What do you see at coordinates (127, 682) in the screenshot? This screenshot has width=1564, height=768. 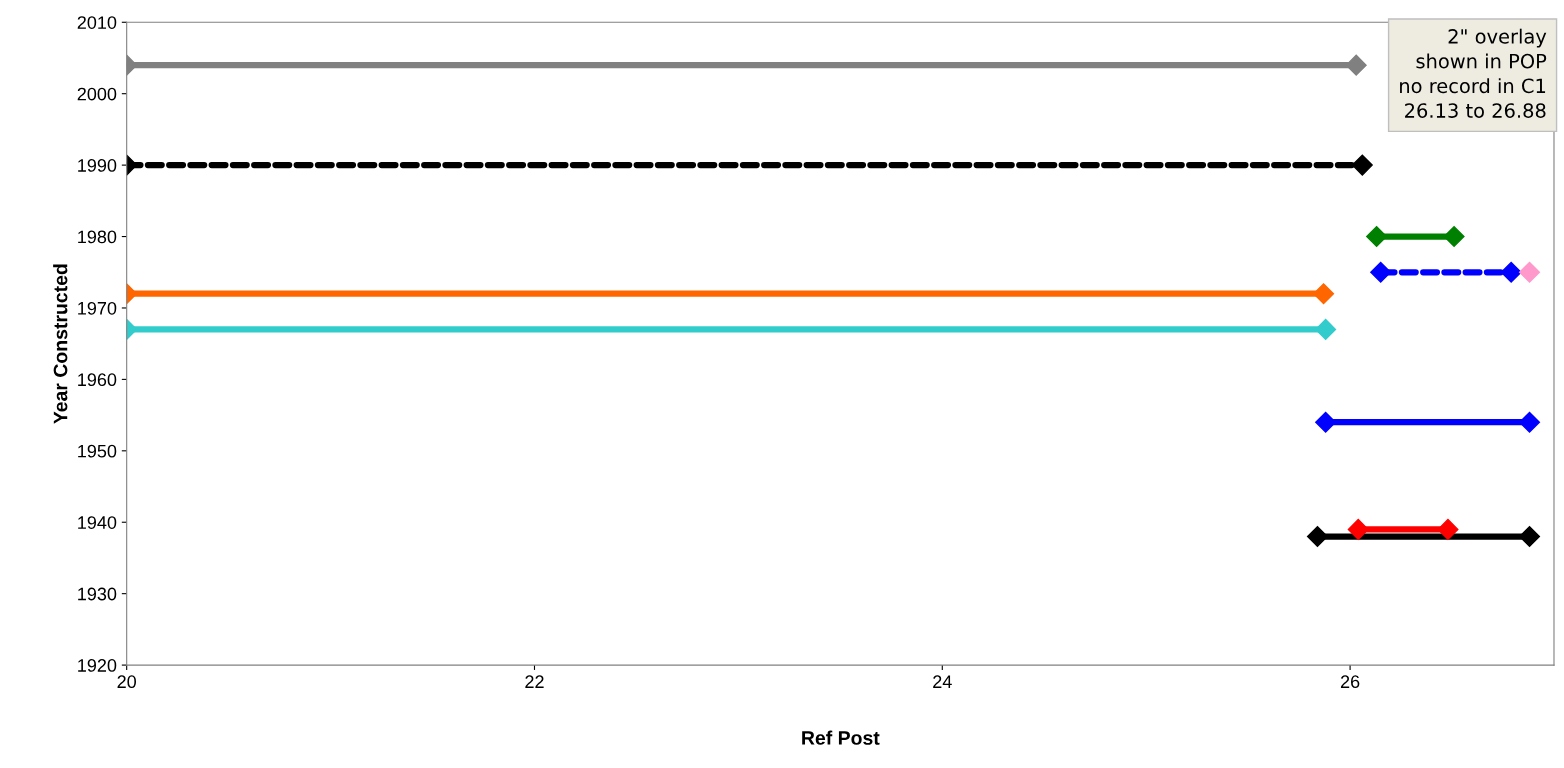 I see `x-tick-label: 20` at bounding box center [127, 682].